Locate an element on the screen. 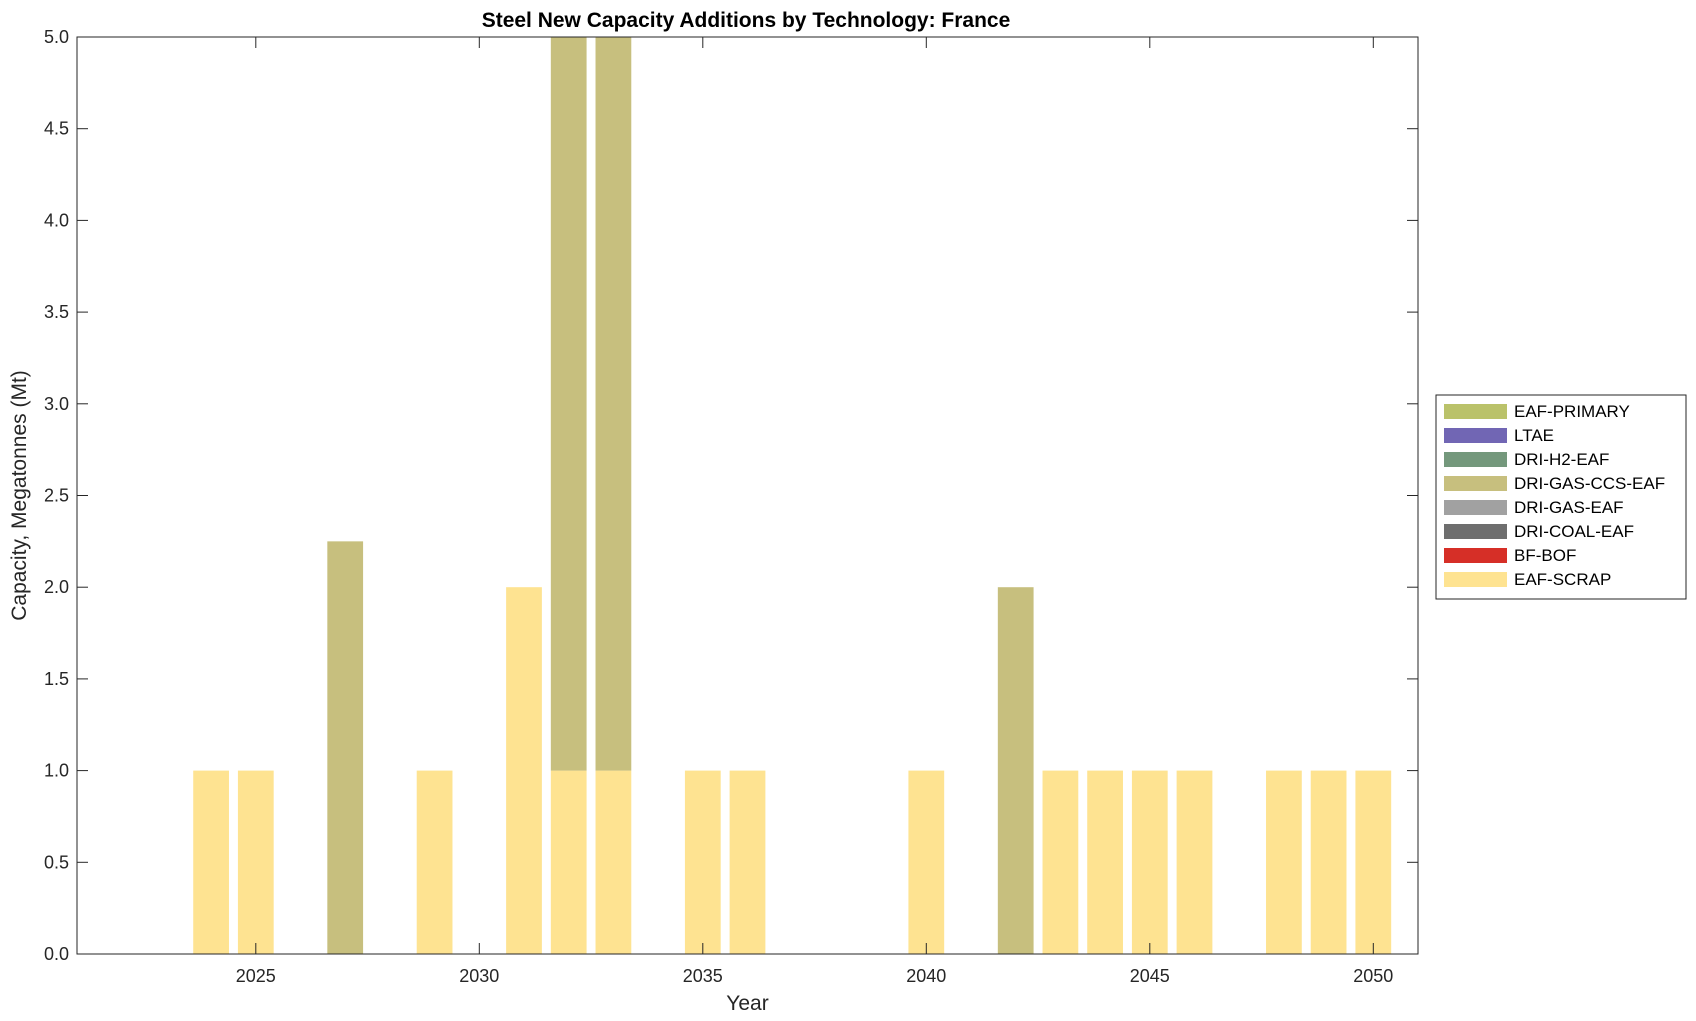 Image resolution: width=1696 pixels, height=1021 pixels. x-tick-label: 2025 is located at coordinates (256, 976).